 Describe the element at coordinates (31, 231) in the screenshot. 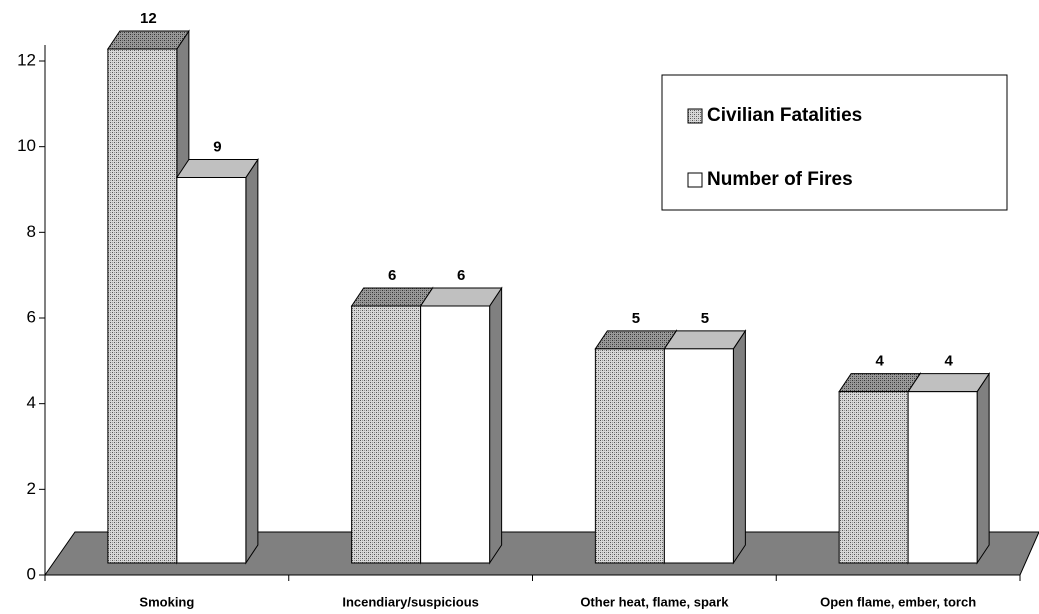

I see `y-tick-label: 8` at that location.